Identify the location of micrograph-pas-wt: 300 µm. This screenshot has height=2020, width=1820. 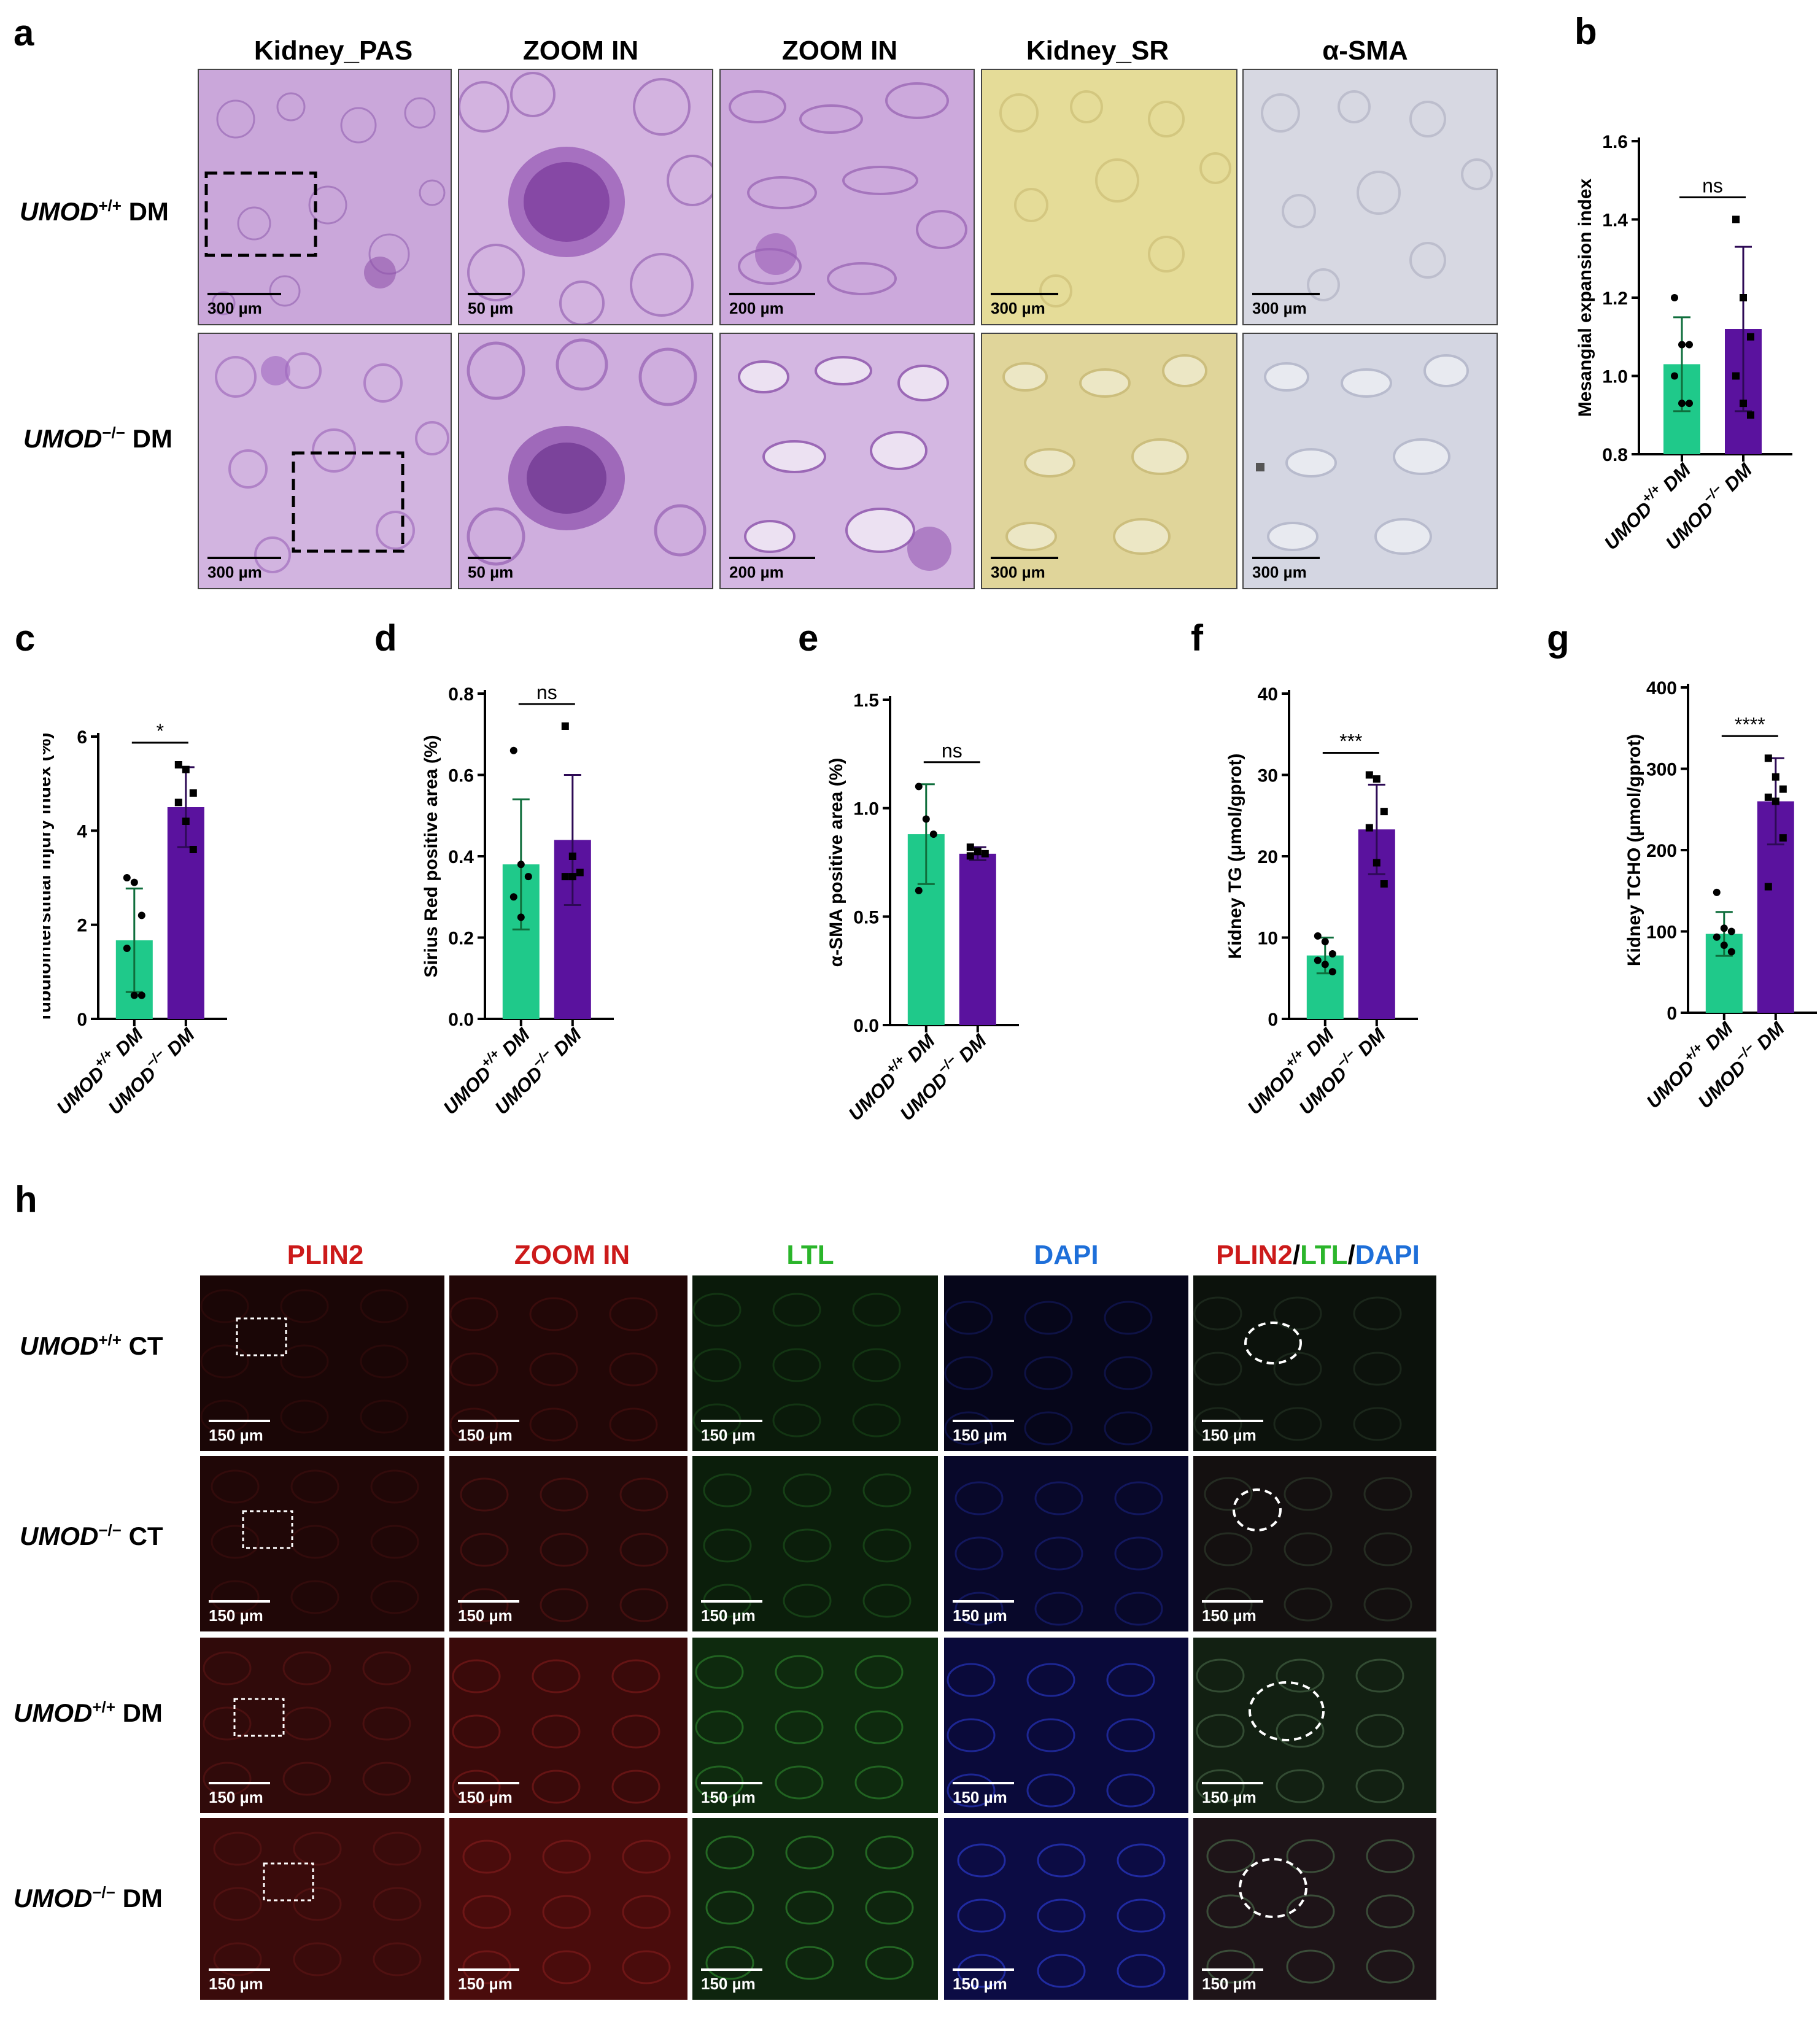
(325, 197).